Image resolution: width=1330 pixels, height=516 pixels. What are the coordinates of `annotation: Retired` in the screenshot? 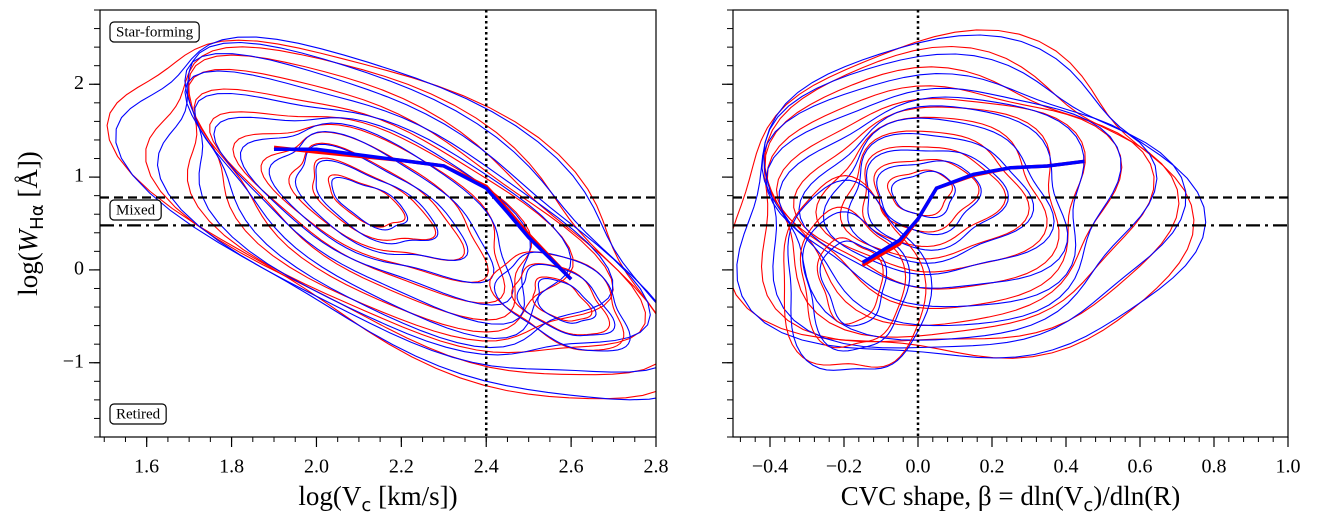 It's located at (138, 414).